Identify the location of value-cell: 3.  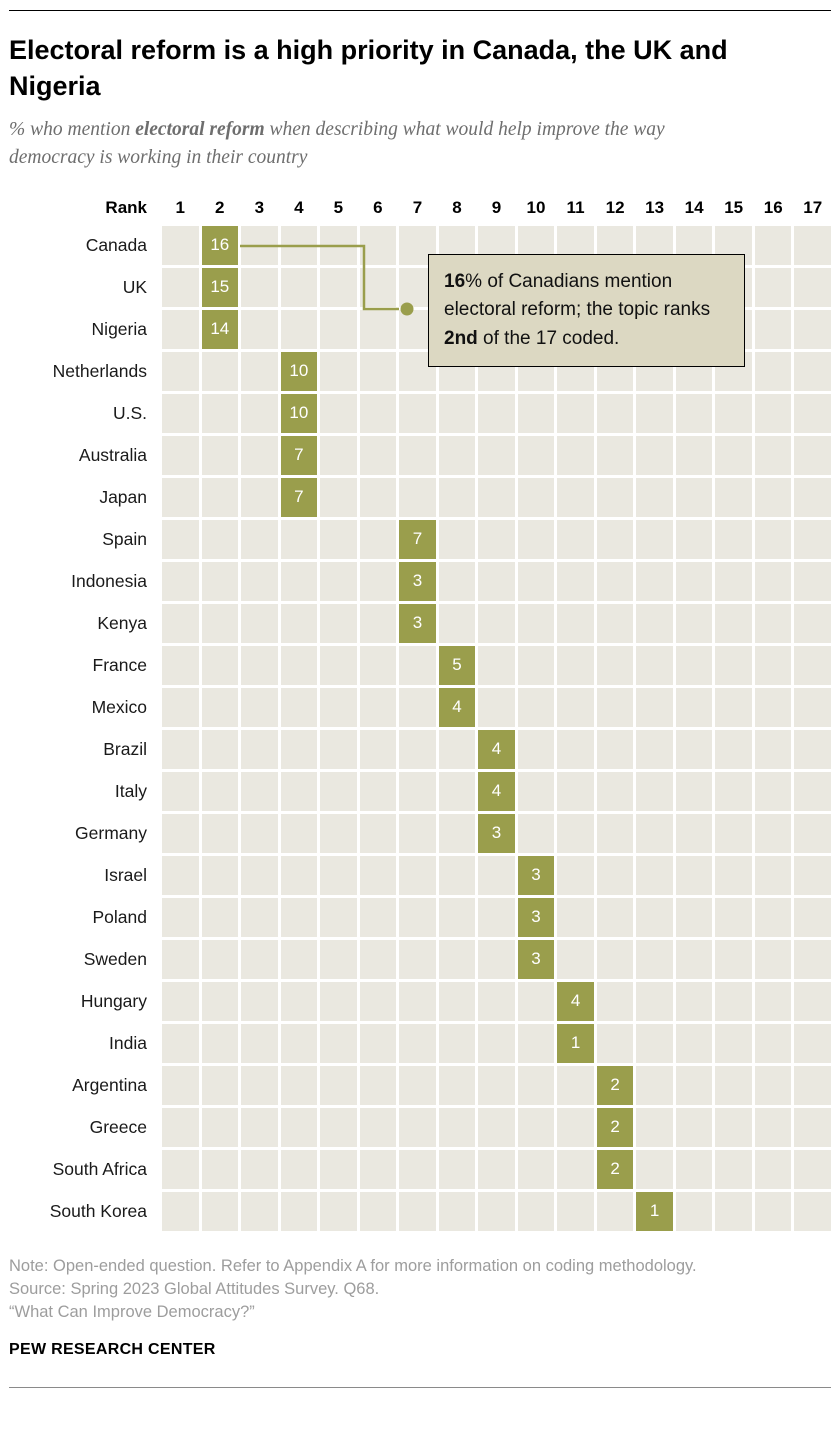
(496, 833).